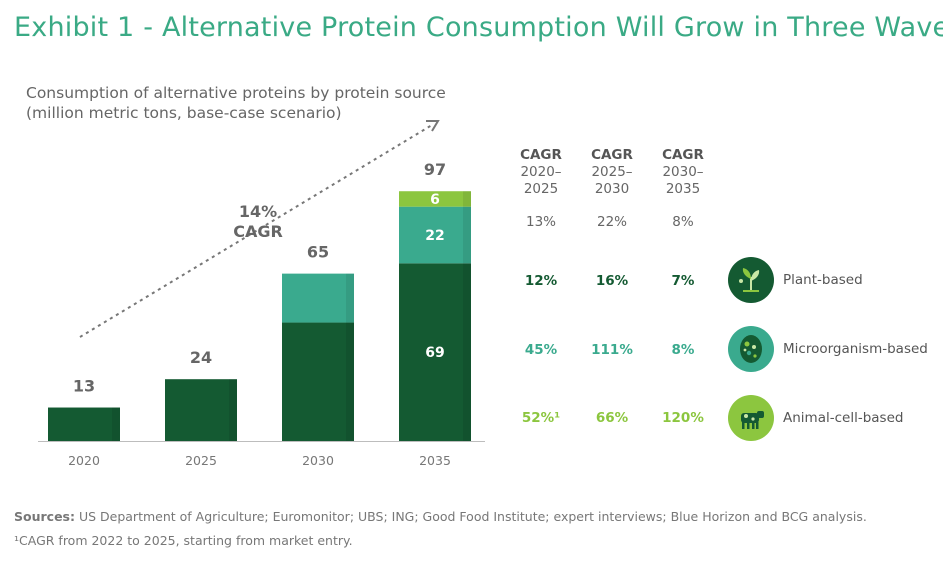 This screenshot has width=943, height=568. What do you see at coordinates (541, 189) in the screenshot?
I see `cagr-header-period-end: 2025` at bounding box center [541, 189].